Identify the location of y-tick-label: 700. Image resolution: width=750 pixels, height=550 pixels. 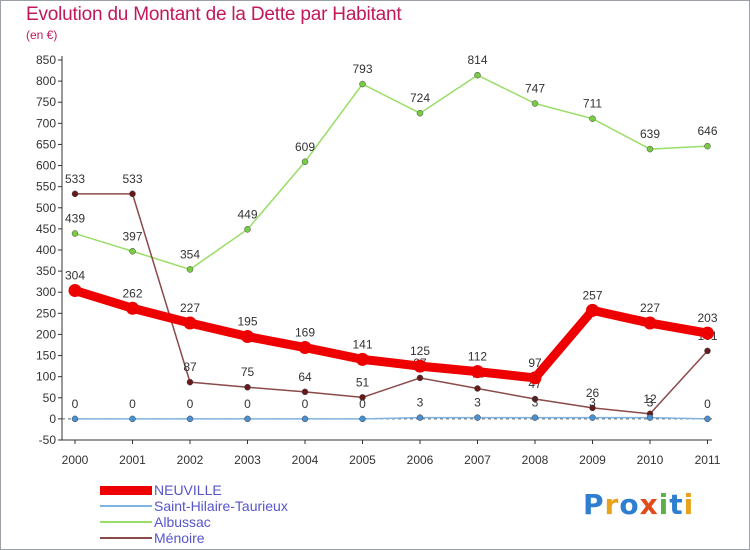
(46, 123).